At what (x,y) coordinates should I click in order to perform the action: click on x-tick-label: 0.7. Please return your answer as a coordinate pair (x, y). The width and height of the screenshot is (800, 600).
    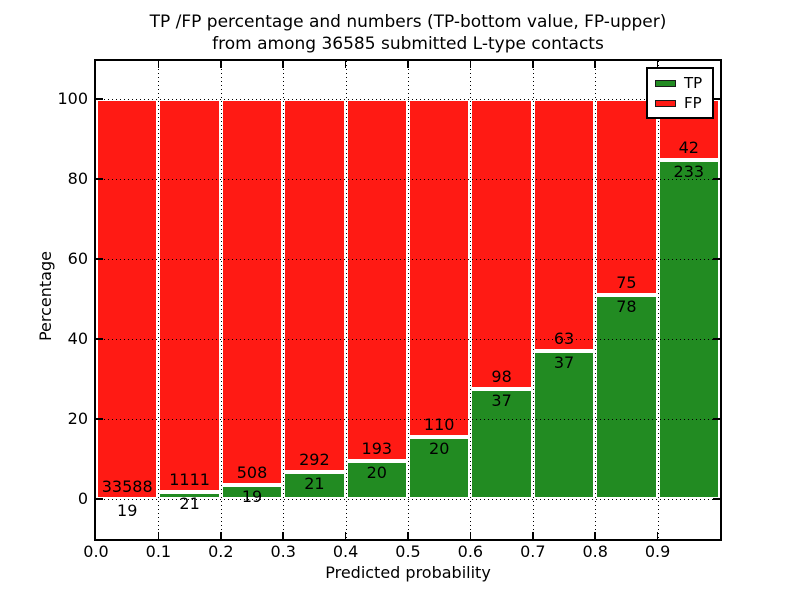
    Looking at the image, I should click on (533, 551).